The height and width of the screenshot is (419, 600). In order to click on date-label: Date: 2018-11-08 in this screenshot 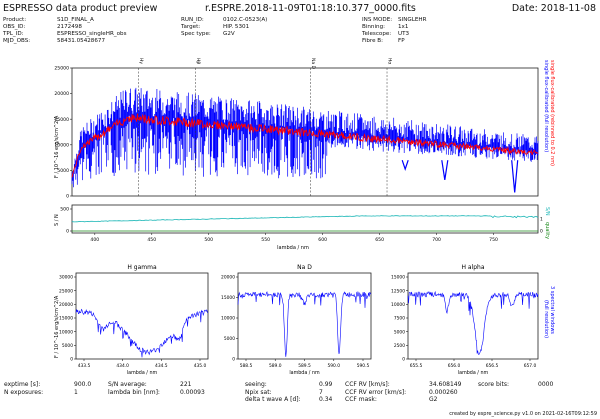, I will do `click(553, 8)`.